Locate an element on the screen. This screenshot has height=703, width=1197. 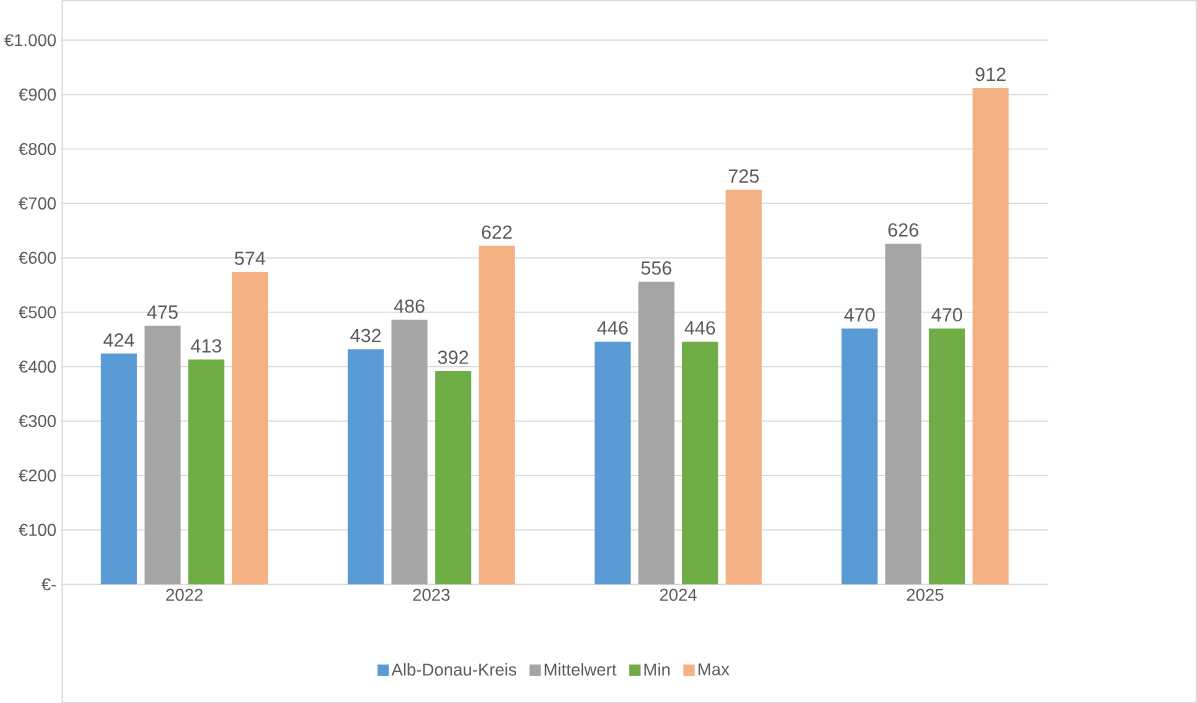
y-tick-label: €1.000 is located at coordinates (30, 40).